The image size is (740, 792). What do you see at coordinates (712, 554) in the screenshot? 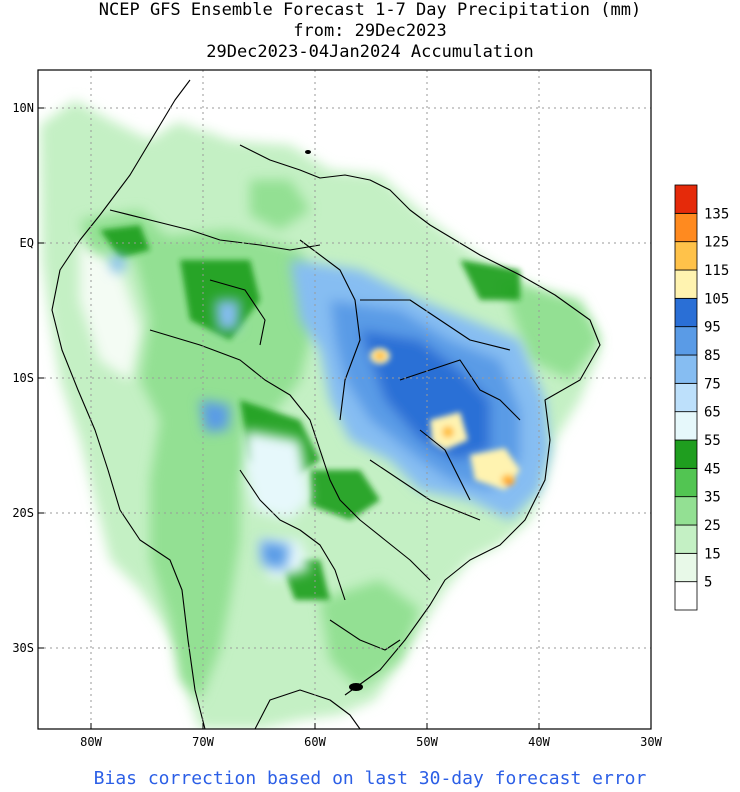
I see `legend-label: 15` at bounding box center [712, 554].